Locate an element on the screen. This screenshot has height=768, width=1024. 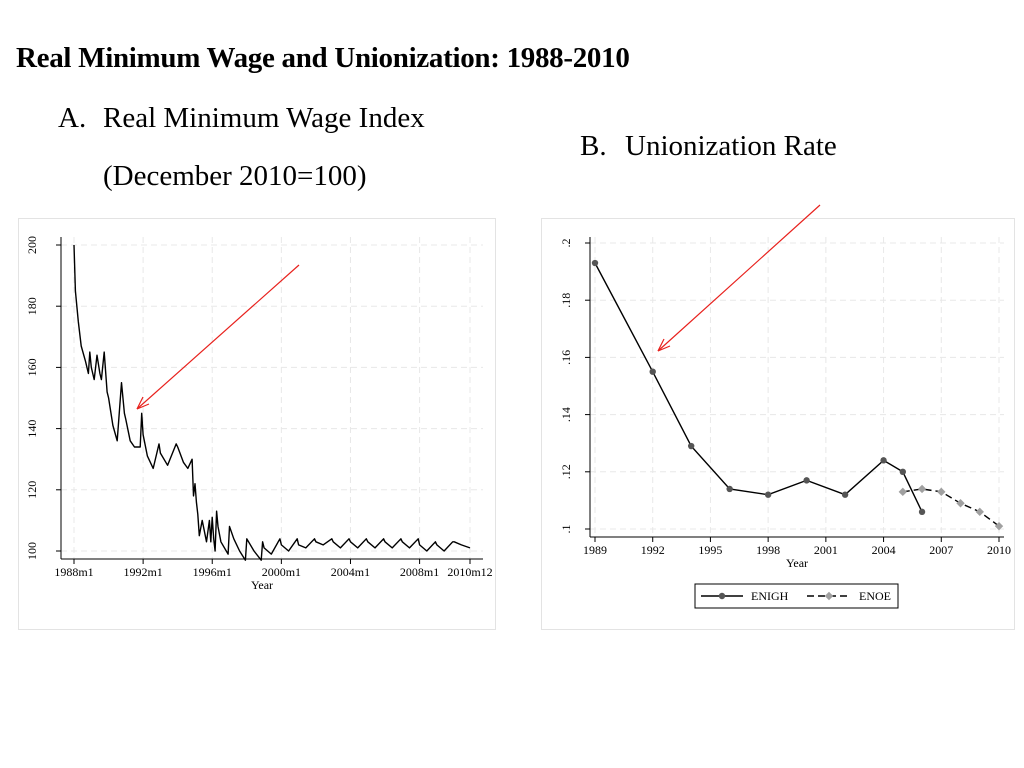
y-tick-label: .14 is located at coordinates (566, 414).